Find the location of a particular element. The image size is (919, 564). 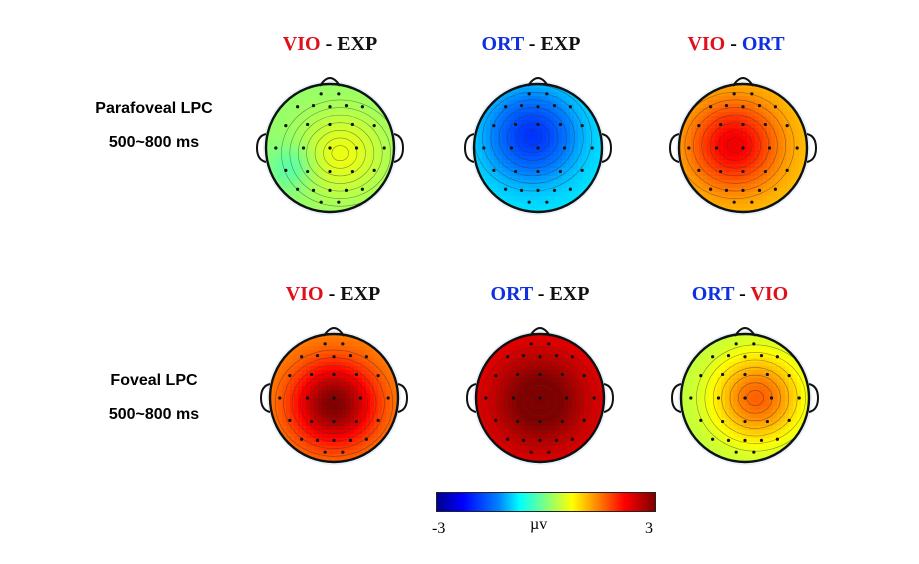

topomap-r1-c3 is located at coordinates (743, 146).